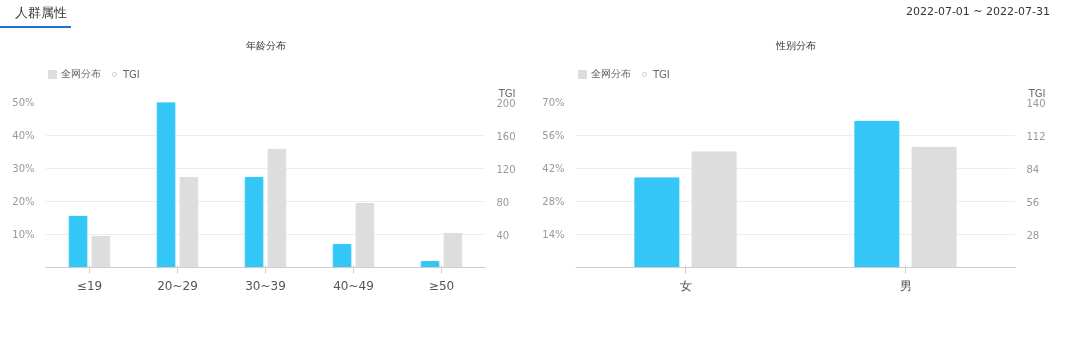  Describe the element at coordinates (23, 102) in the screenshot. I see `y-tick-label: 50%` at that location.